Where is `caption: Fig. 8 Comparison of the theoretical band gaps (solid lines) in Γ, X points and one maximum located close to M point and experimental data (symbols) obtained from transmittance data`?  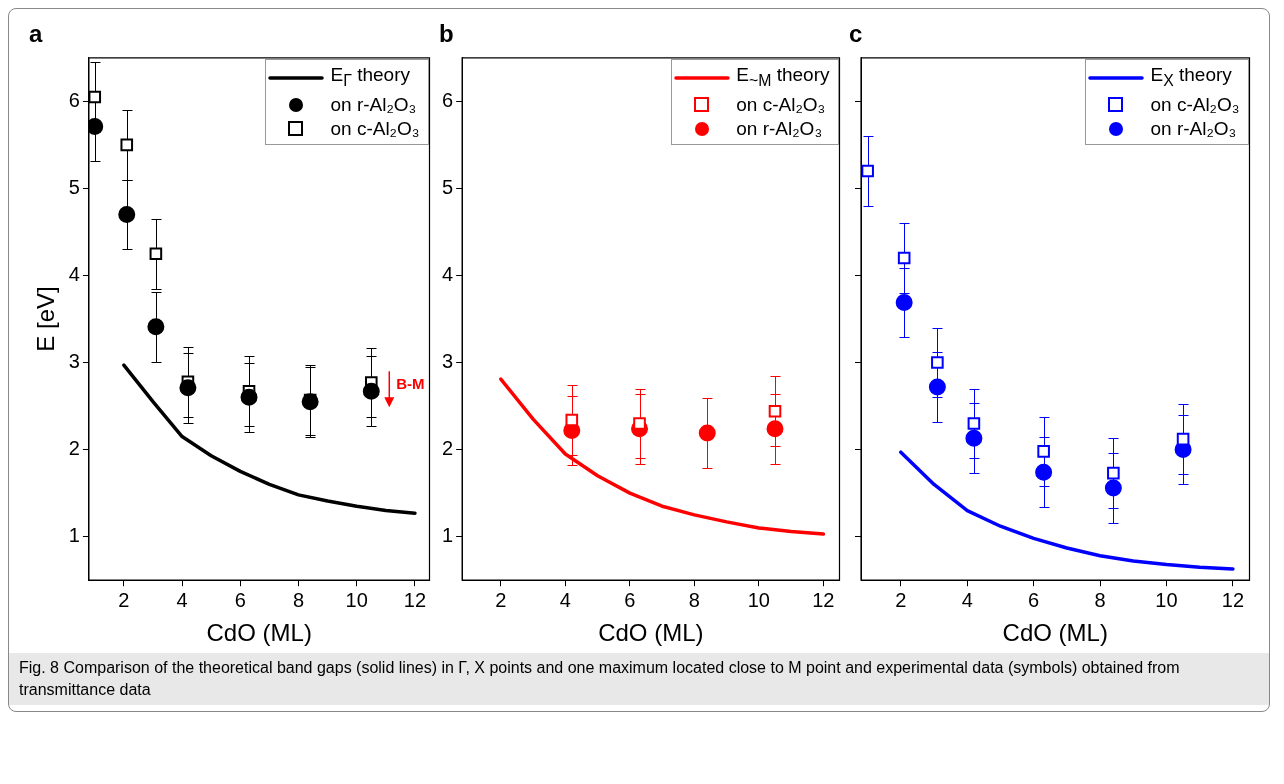 caption: Fig. 8 Comparison of the theoretical band gaps (solid lines) in Γ, X points and one maximum located close to M point and experimental data (symbols) obtained from transmittance data is located at coordinates (639, 679).